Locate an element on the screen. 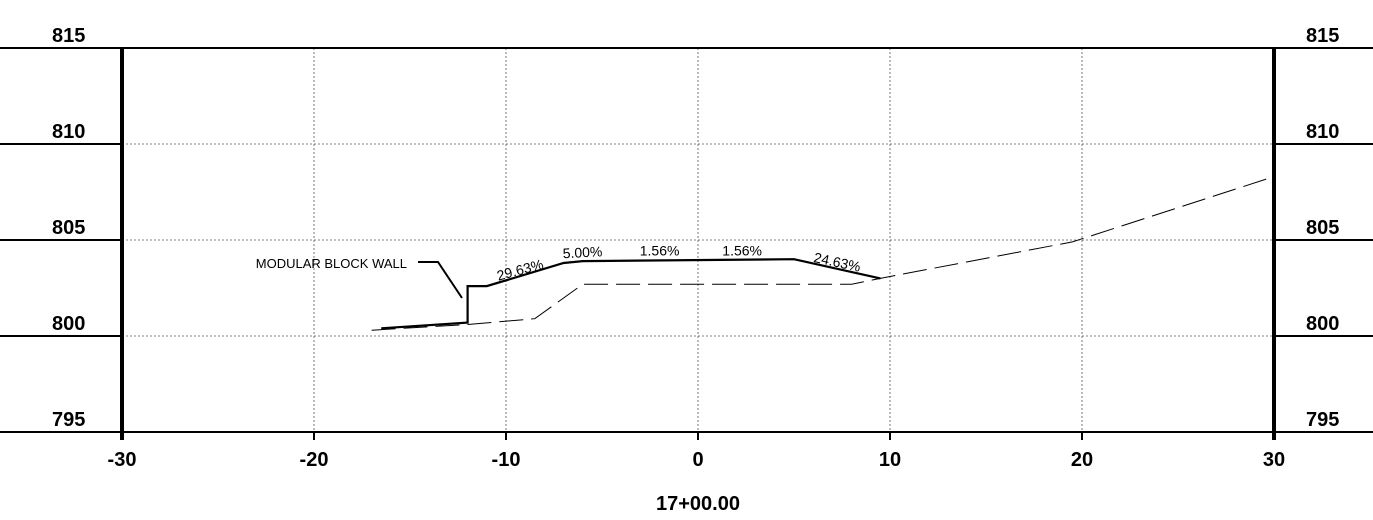 The image size is (1373, 520). elevation-label-left: 805 is located at coordinates (68, 228).